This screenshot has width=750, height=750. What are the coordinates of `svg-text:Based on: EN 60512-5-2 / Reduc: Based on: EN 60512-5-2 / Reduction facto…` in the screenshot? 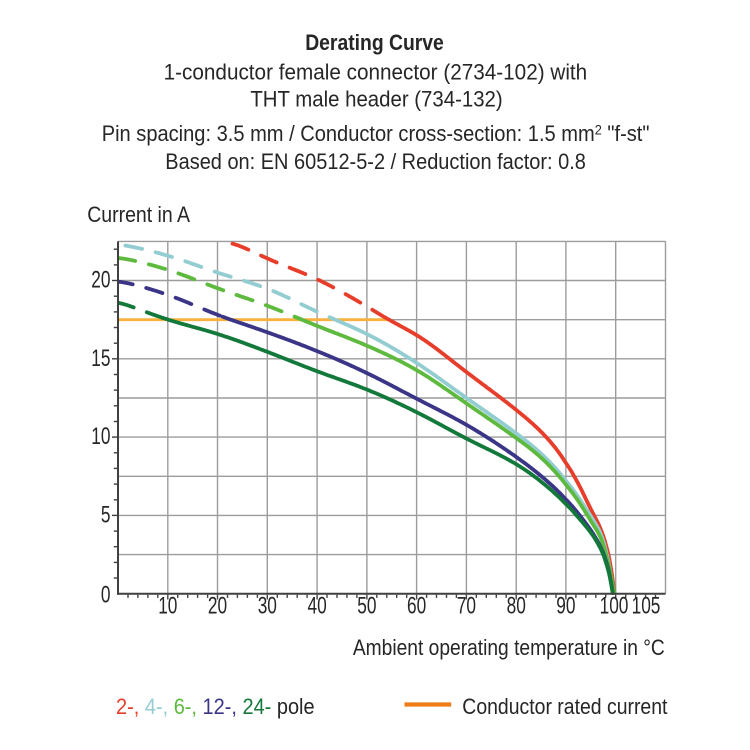 It's located at (375, 162).